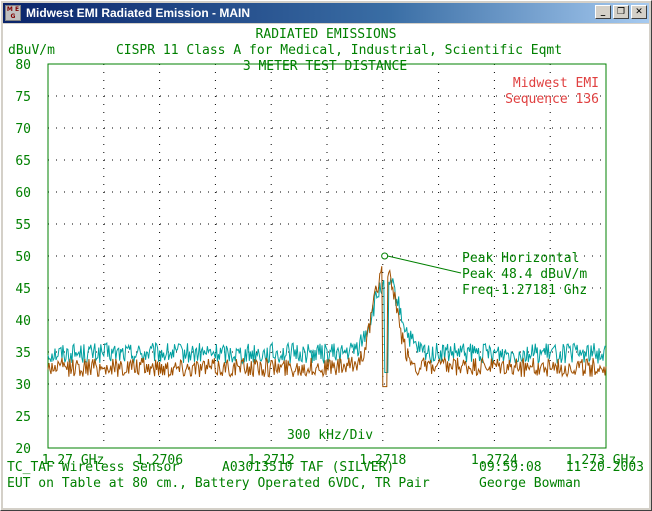  I want to click on x-tick-label: 1.273 GHz, so click(601, 460).